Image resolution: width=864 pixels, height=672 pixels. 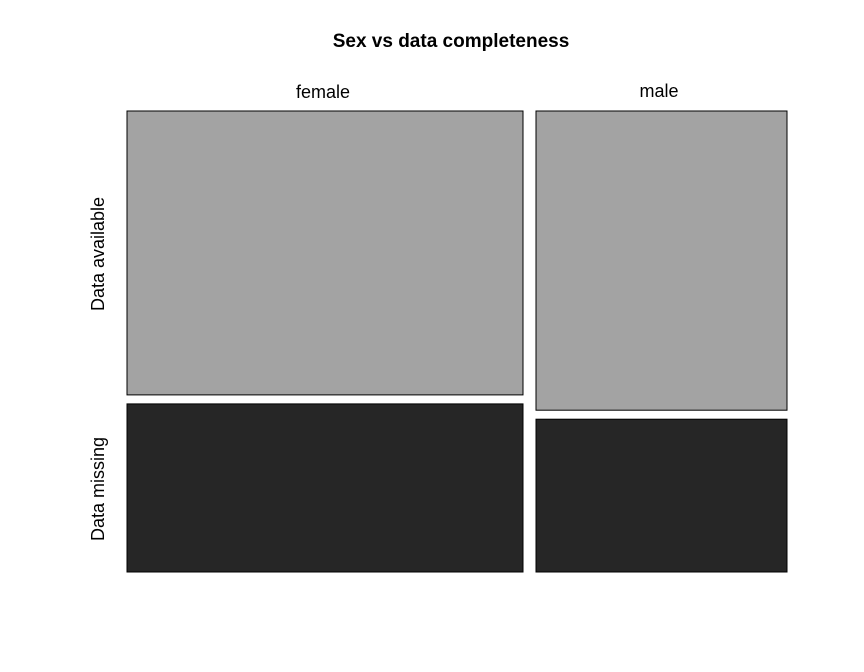 What do you see at coordinates (451, 41) in the screenshot?
I see `chart-title: Sex vs data completeness` at bounding box center [451, 41].